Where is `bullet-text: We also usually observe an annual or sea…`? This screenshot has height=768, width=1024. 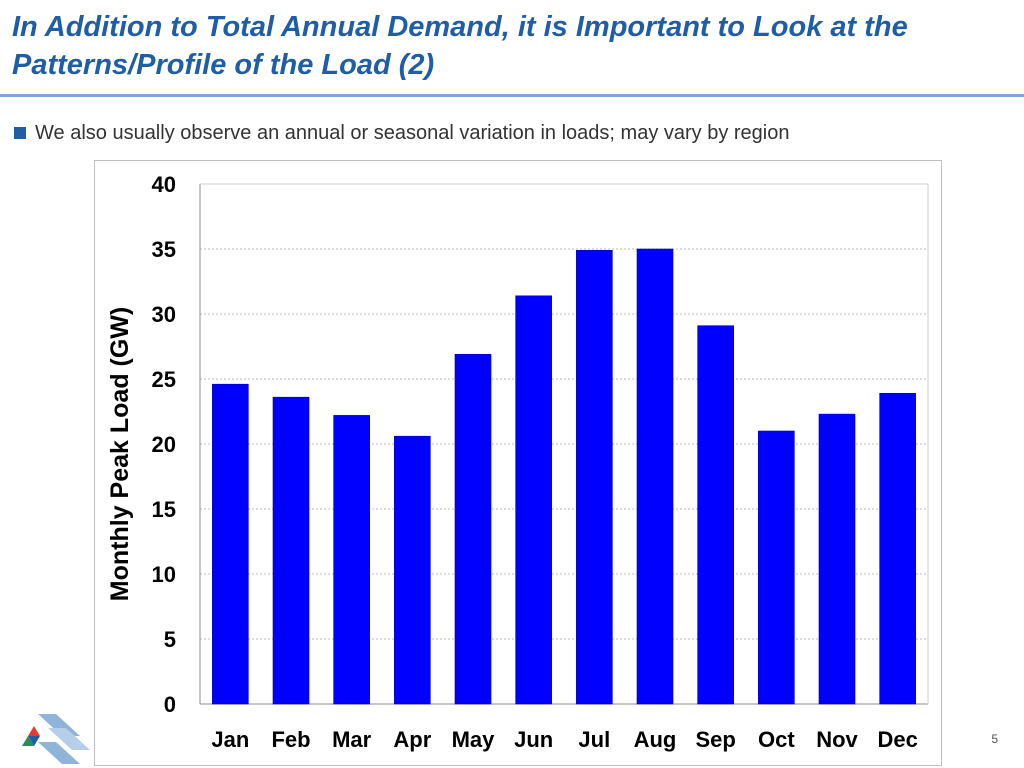 bullet-text: We also usually observe an annual or sea… is located at coordinates (412, 132).